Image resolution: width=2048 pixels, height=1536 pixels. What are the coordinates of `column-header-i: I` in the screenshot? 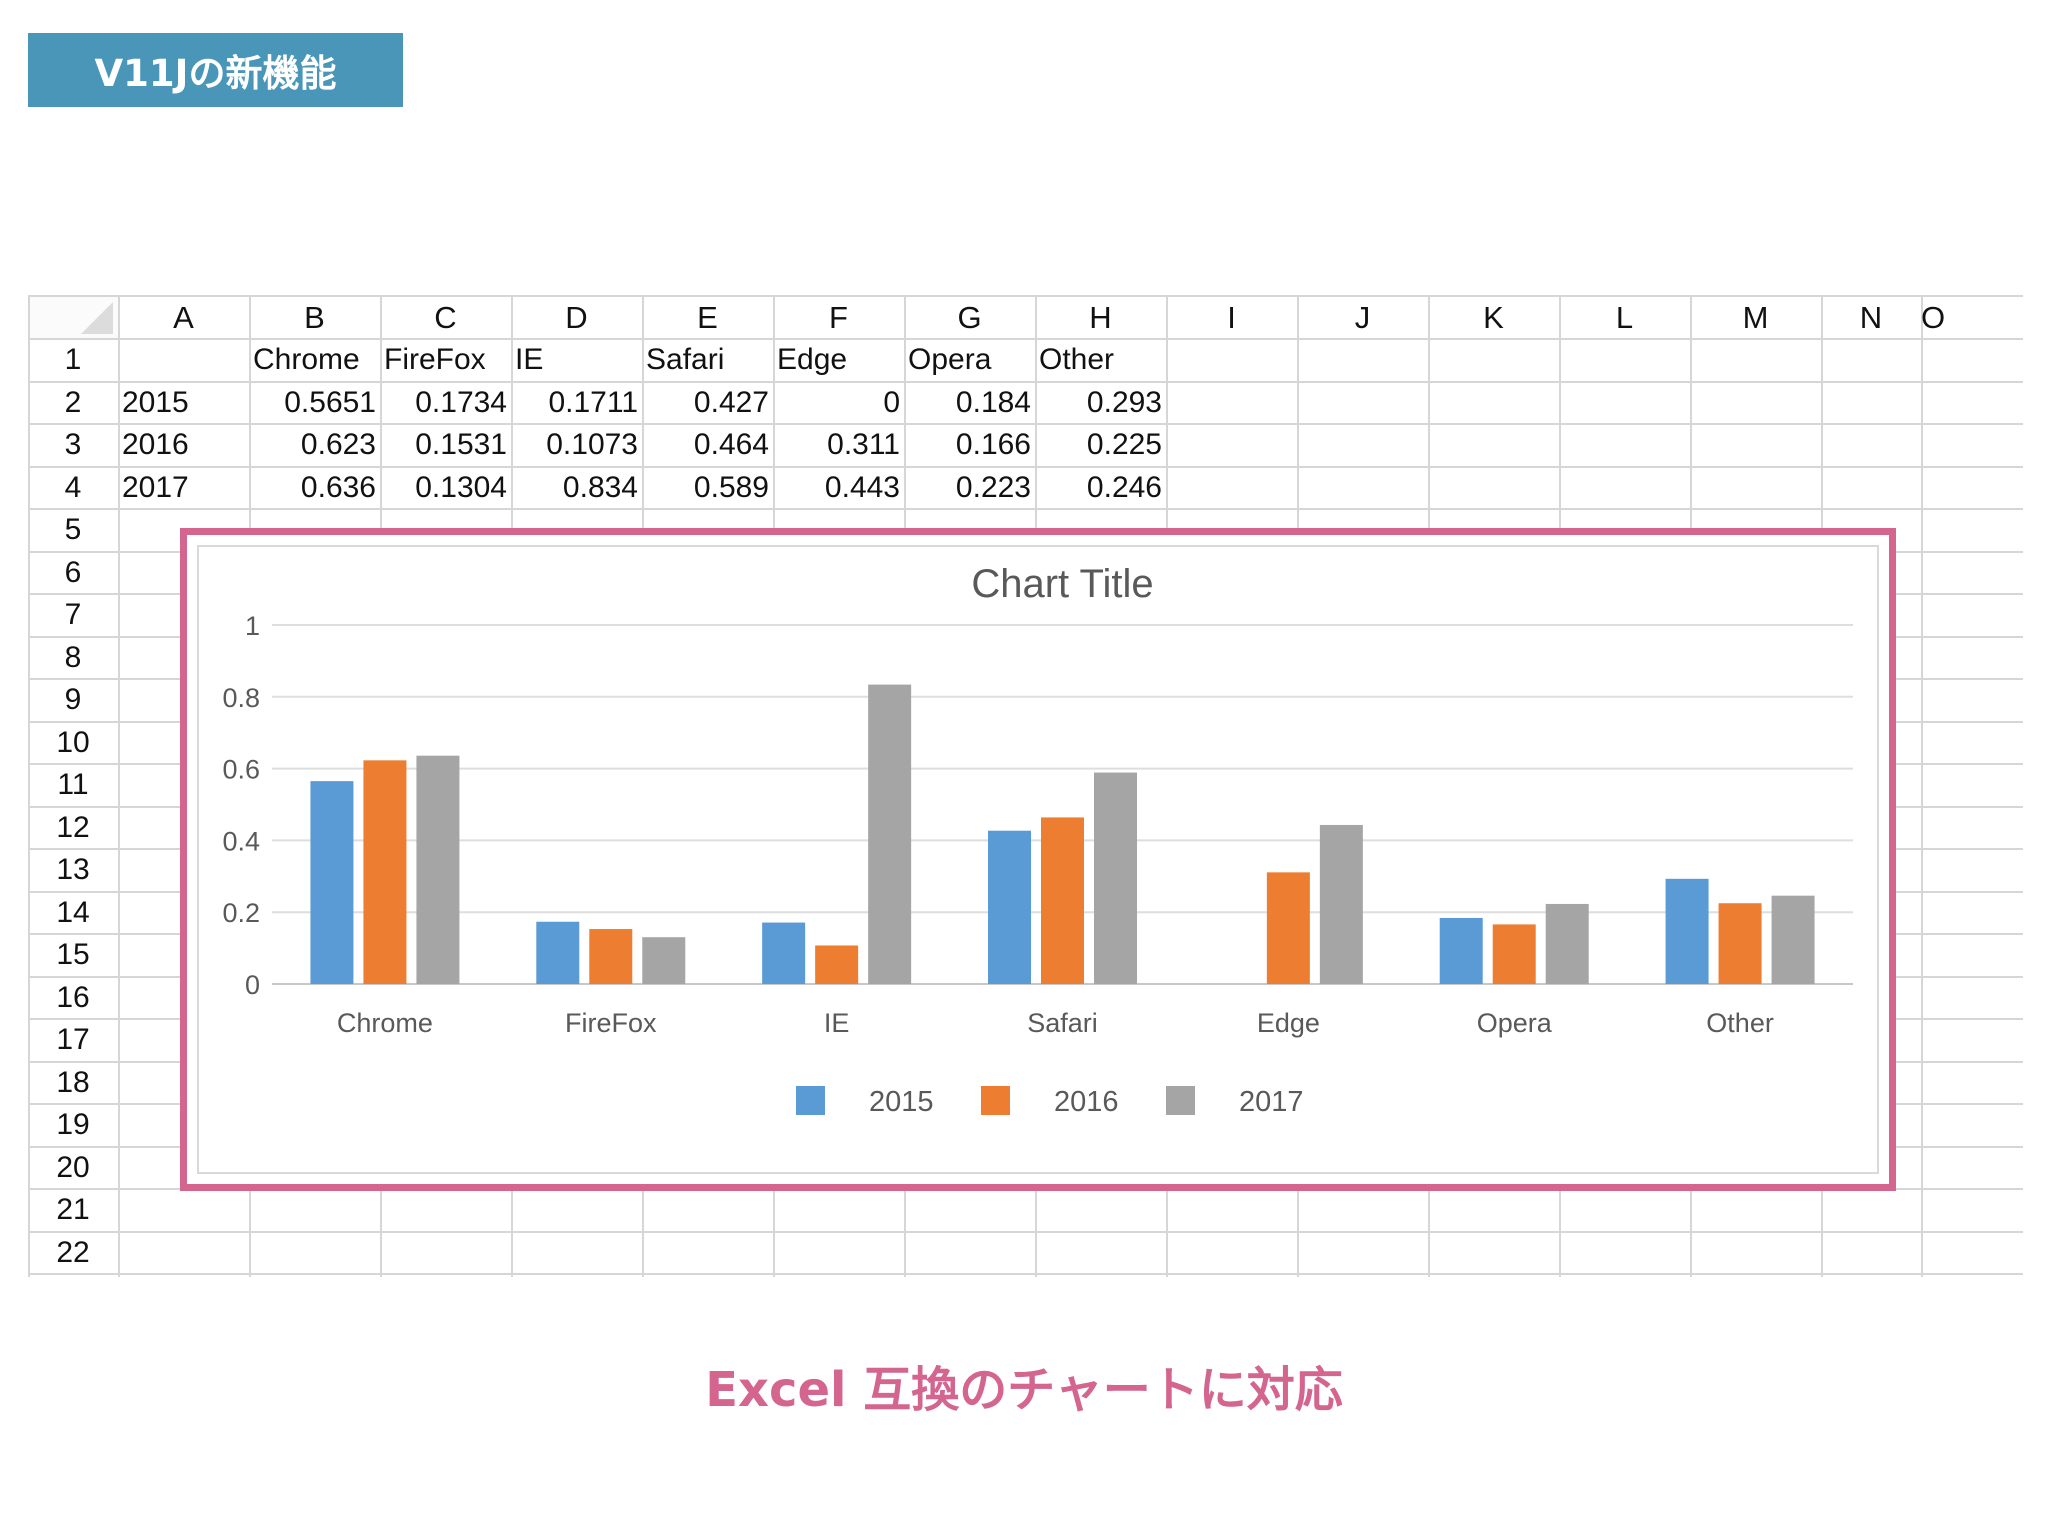 It's located at (1231, 317).